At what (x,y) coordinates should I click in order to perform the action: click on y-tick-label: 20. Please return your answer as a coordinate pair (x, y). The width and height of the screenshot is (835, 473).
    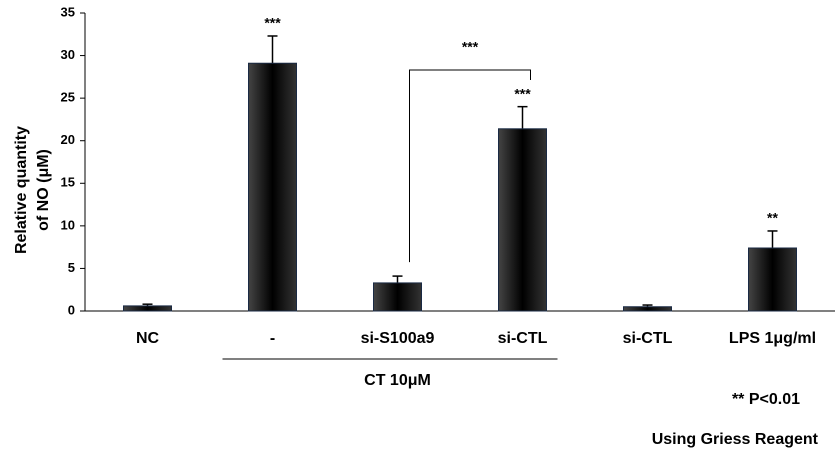
    Looking at the image, I should click on (68, 139).